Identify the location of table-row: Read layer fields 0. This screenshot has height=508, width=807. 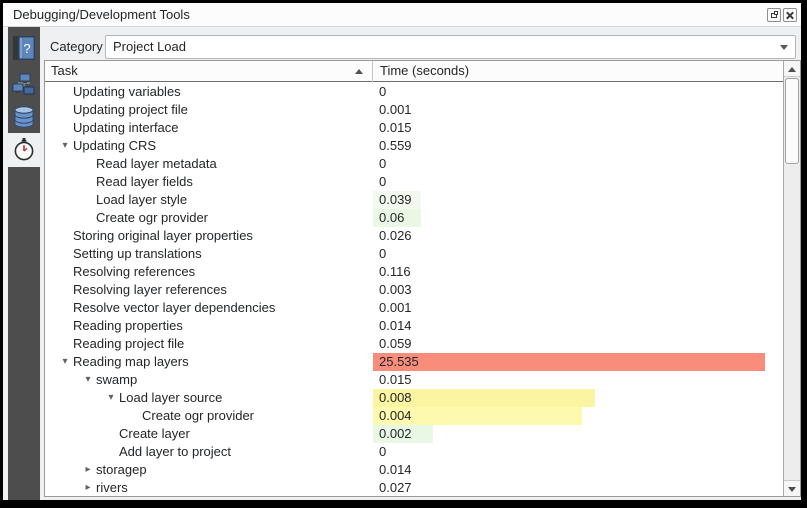
(414, 182).